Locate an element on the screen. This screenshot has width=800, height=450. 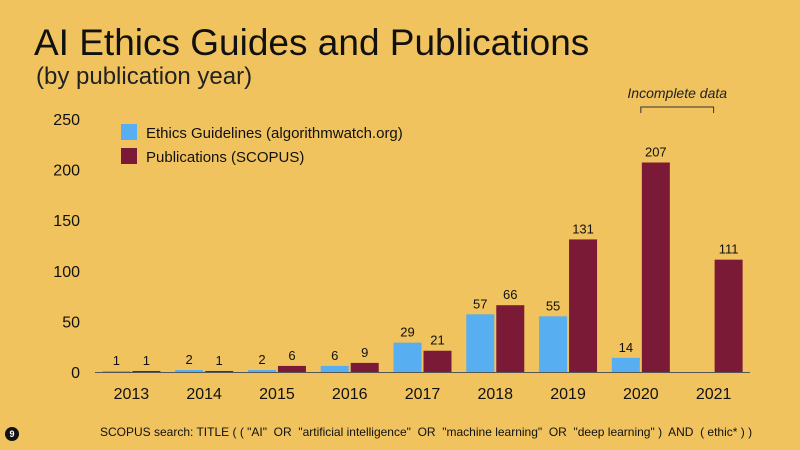
publications-bar-2013 is located at coordinates (146, 371).